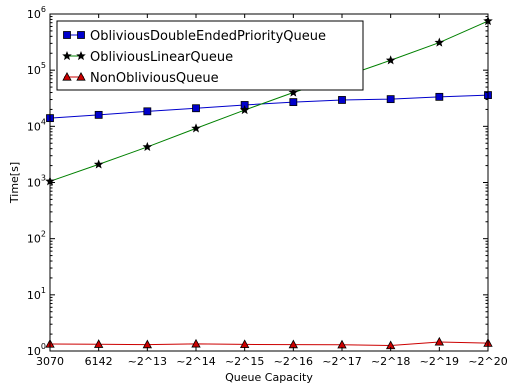 The height and width of the screenshot is (385, 509). Describe the element at coordinates (36, 13) in the screenshot. I see `y-tick-label: 10⁶` at that location.